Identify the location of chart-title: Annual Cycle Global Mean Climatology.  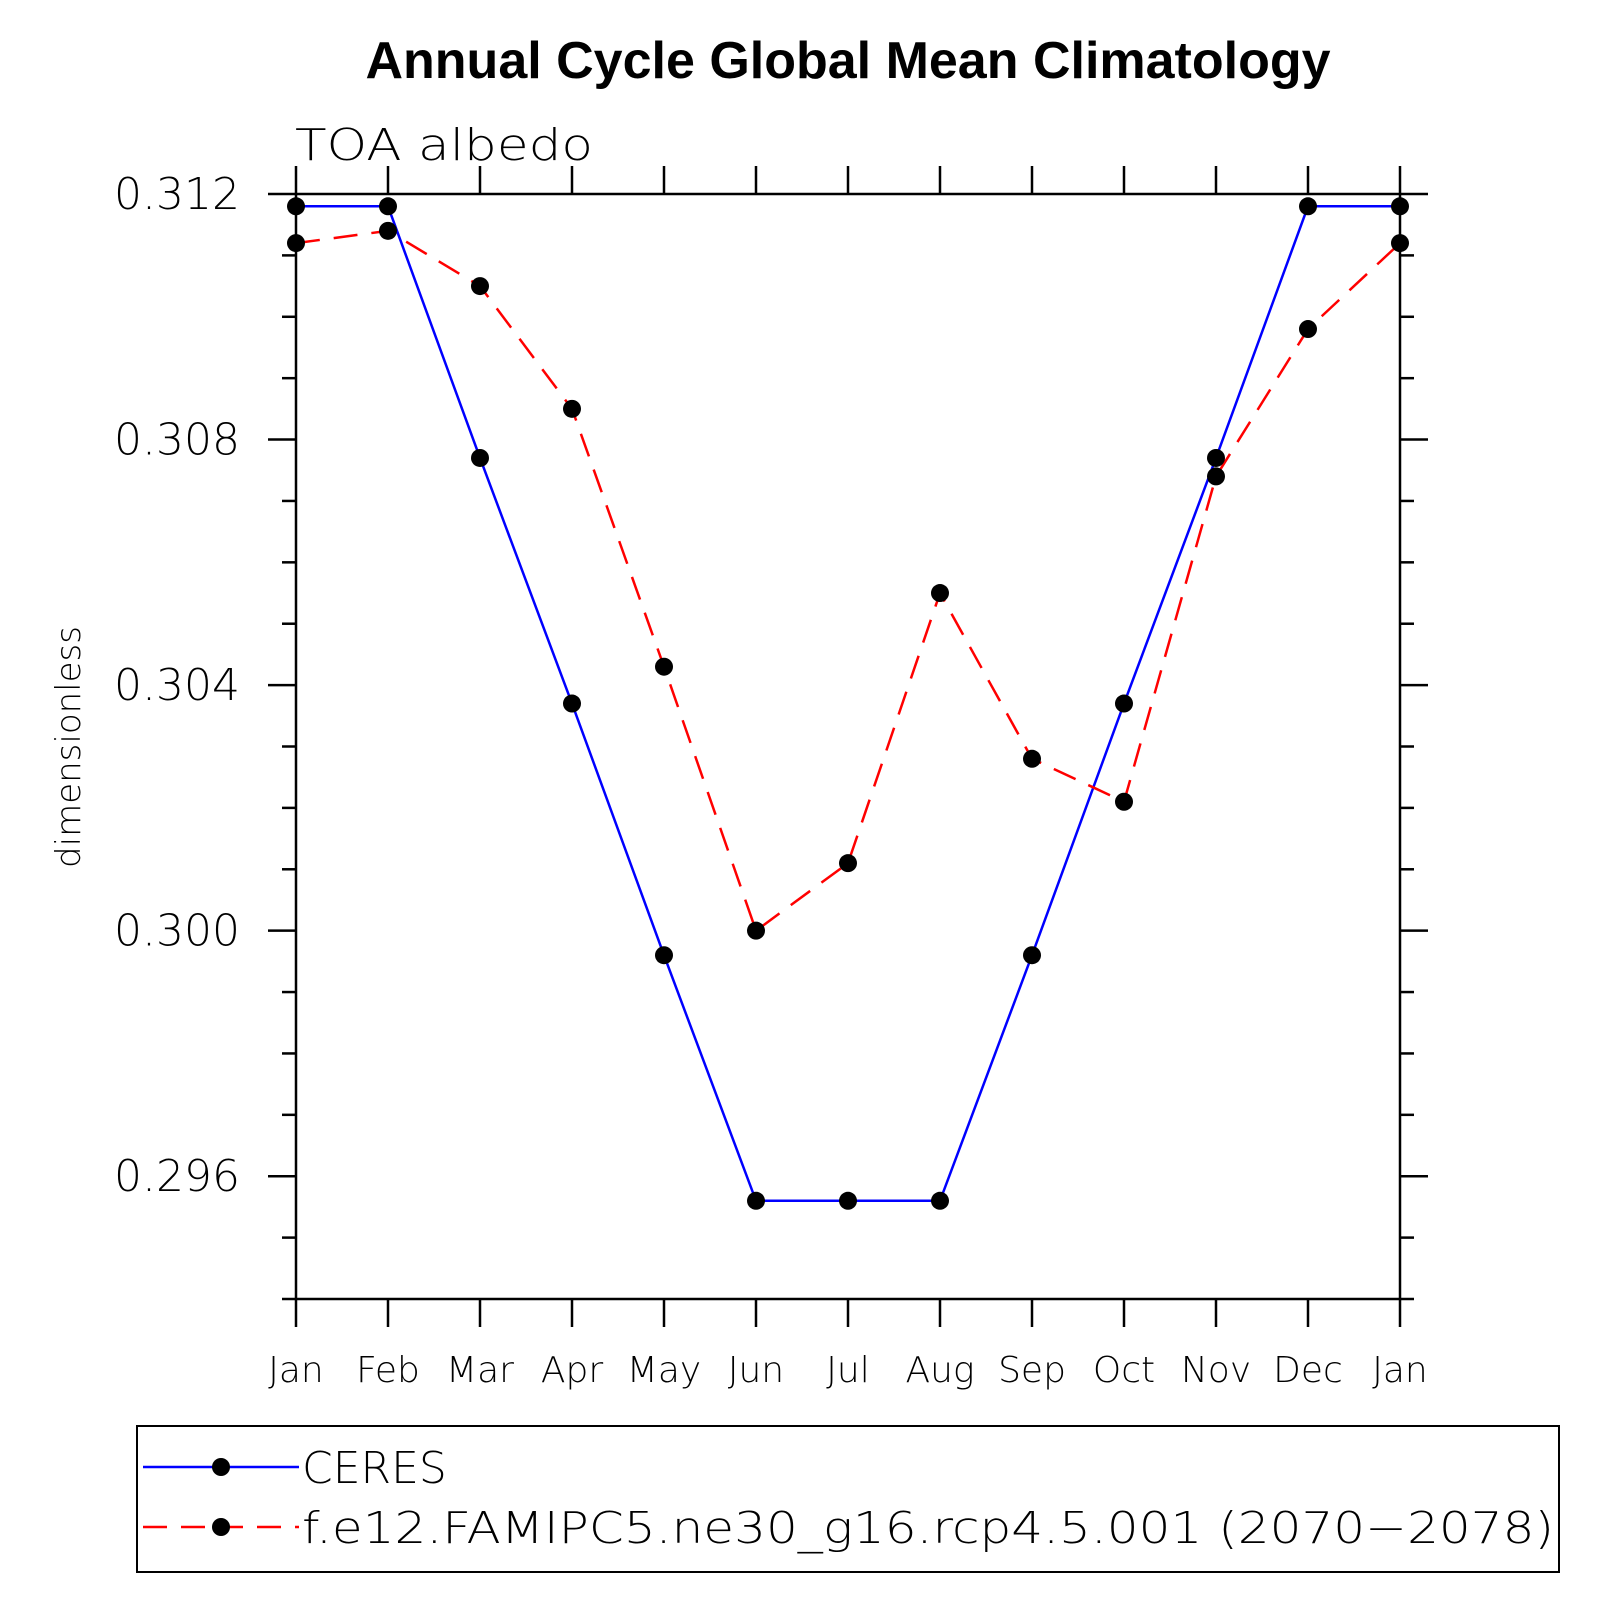
(847, 61).